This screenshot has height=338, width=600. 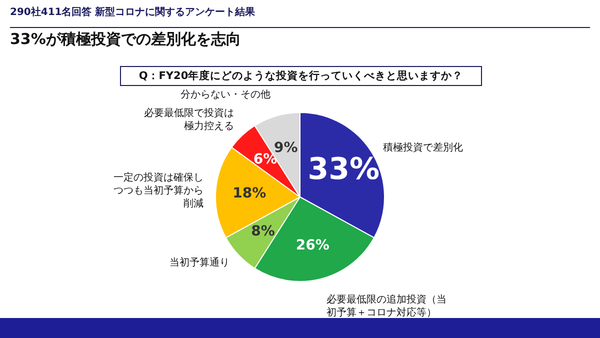 What do you see at coordinates (125, 39) in the screenshot?
I see `chart-title: 33%が積極投資での差別化を志向` at bounding box center [125, 39].